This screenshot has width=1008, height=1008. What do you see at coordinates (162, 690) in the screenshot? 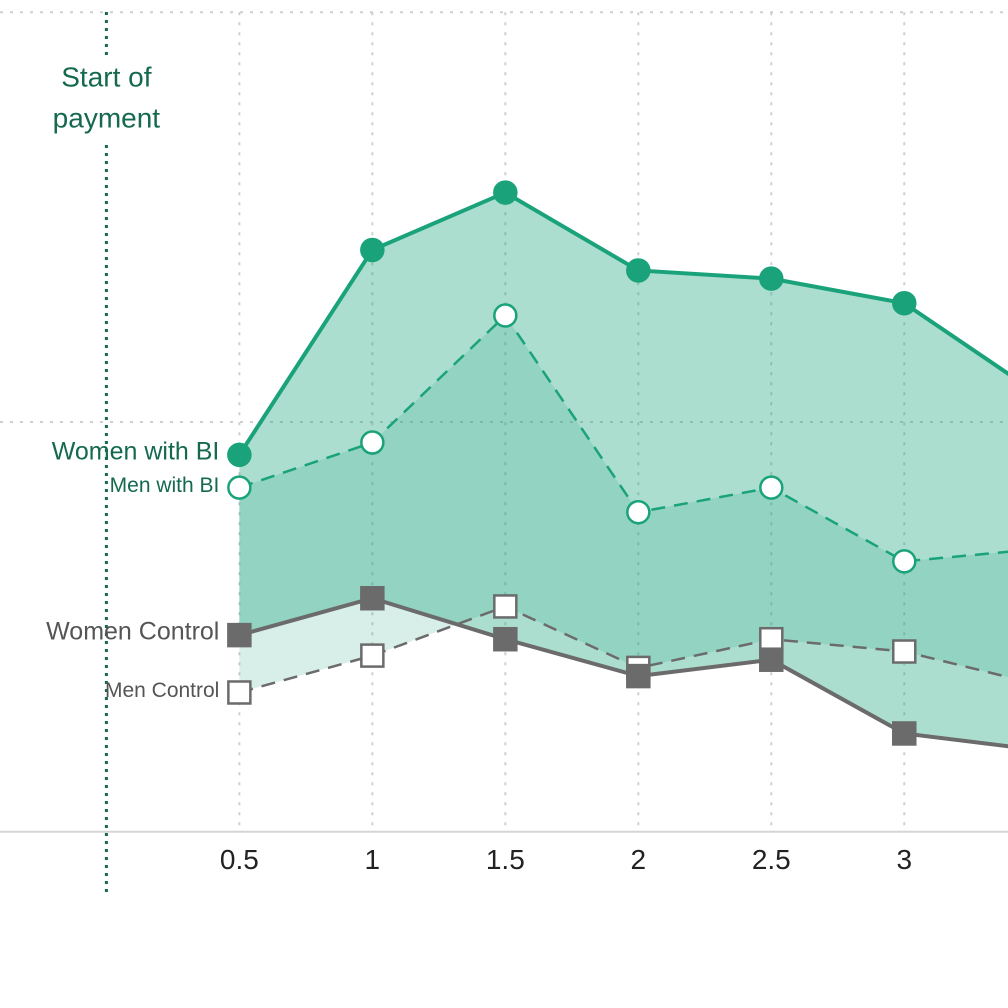
I see `series-label: Men Control` at bounding box center [162, 690].